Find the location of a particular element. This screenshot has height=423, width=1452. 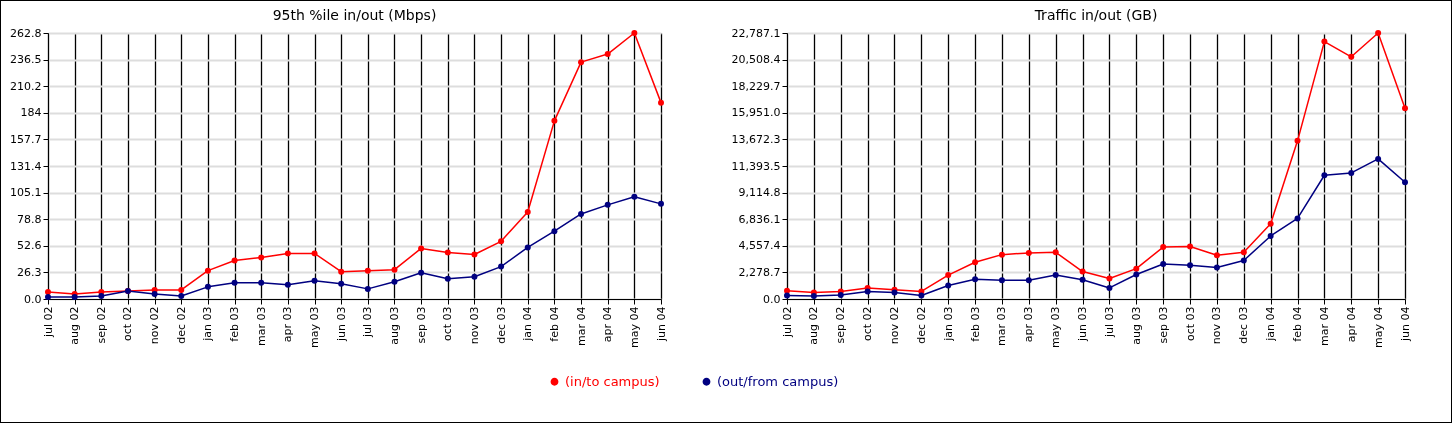

x-tick-label: oct 02 is located at coordinates (868, 324).